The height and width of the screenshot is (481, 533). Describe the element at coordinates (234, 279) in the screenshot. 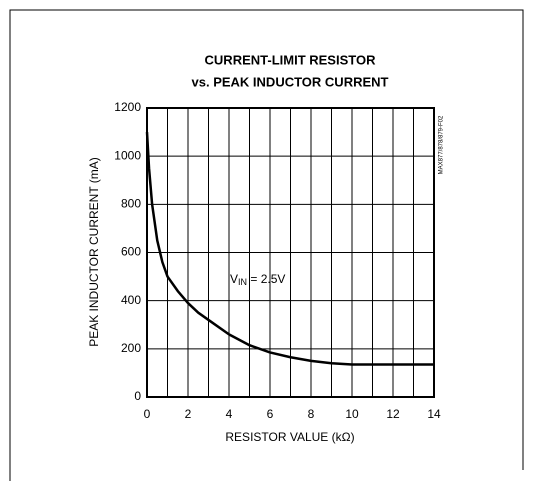

I see `annotation-main: V` at that location.